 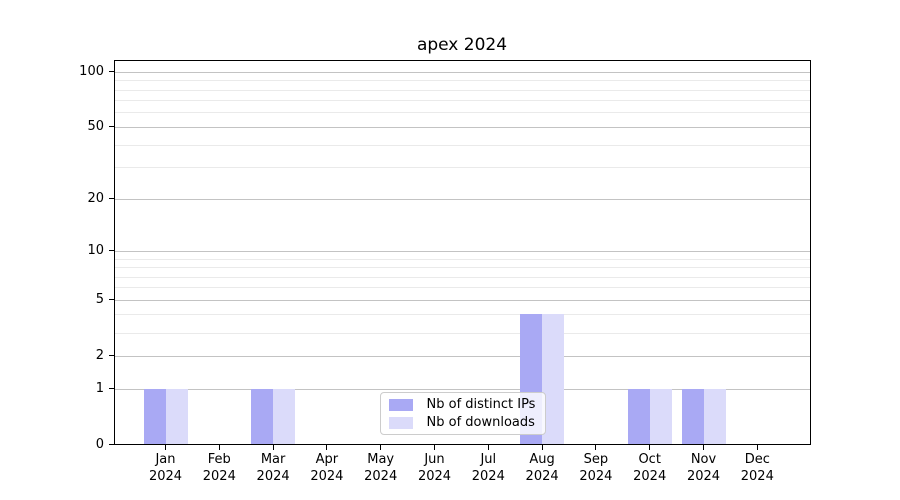 I want to click on x-tick-label: Jul 2024, so click(x=488, y=468).